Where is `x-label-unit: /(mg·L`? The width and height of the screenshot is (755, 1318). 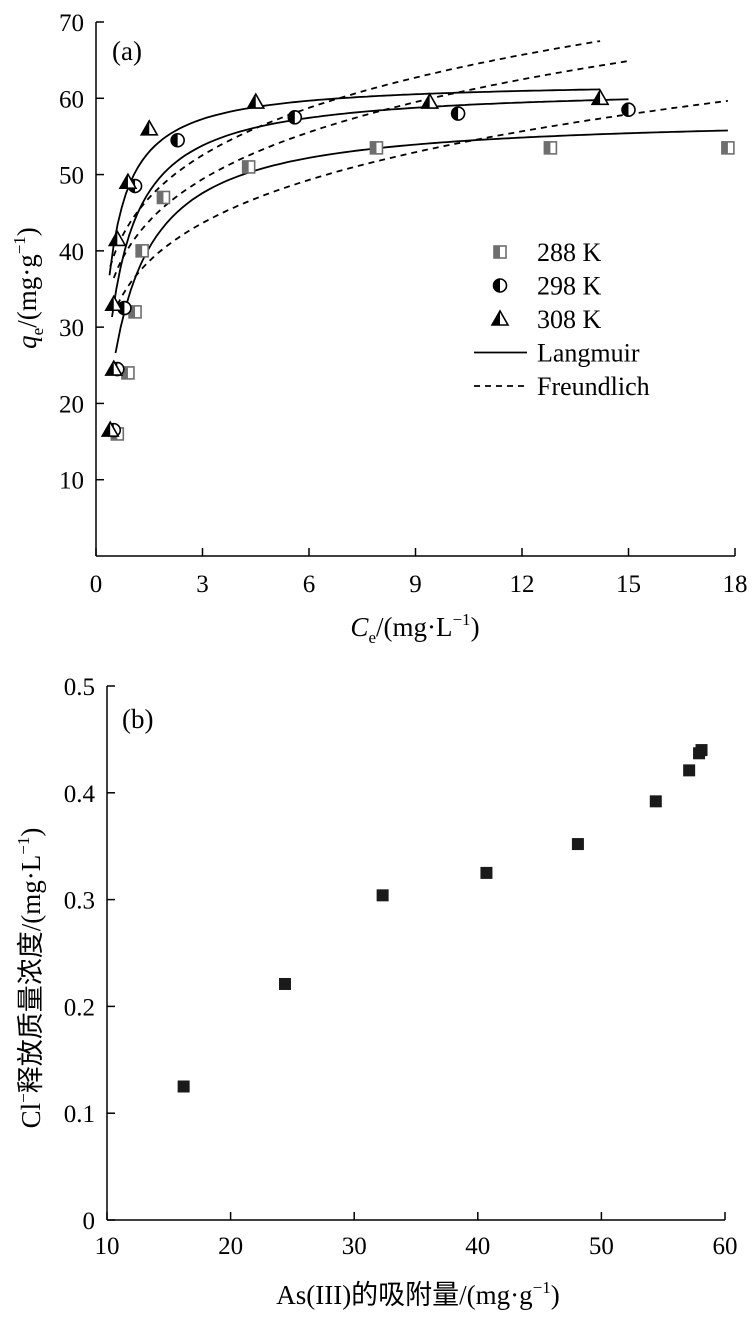 x-label-unit: /(mg·L is located at coordinates (414, 627).